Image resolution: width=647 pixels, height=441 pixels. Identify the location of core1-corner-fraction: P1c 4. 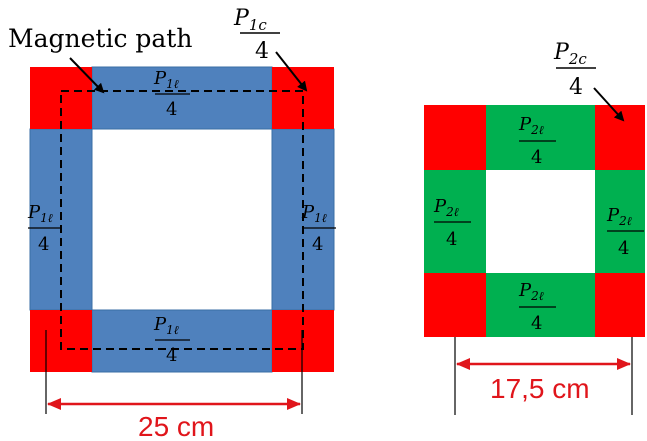
(256, 35).